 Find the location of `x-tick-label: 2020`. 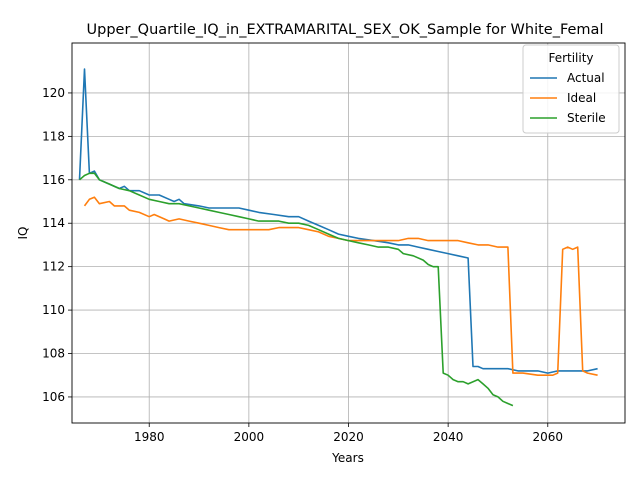

x-tick-label: 2020 is located at coordinates (348, 437).